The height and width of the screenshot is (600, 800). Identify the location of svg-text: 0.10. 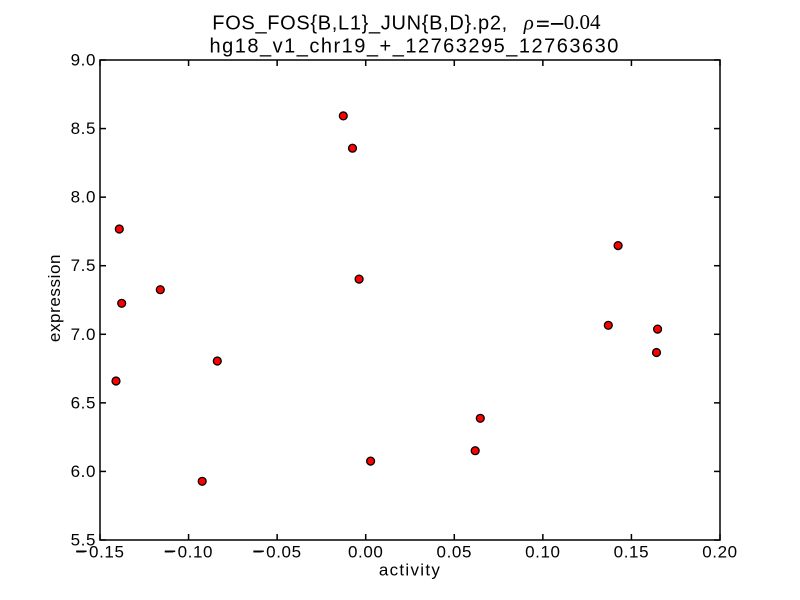
(543, 551).